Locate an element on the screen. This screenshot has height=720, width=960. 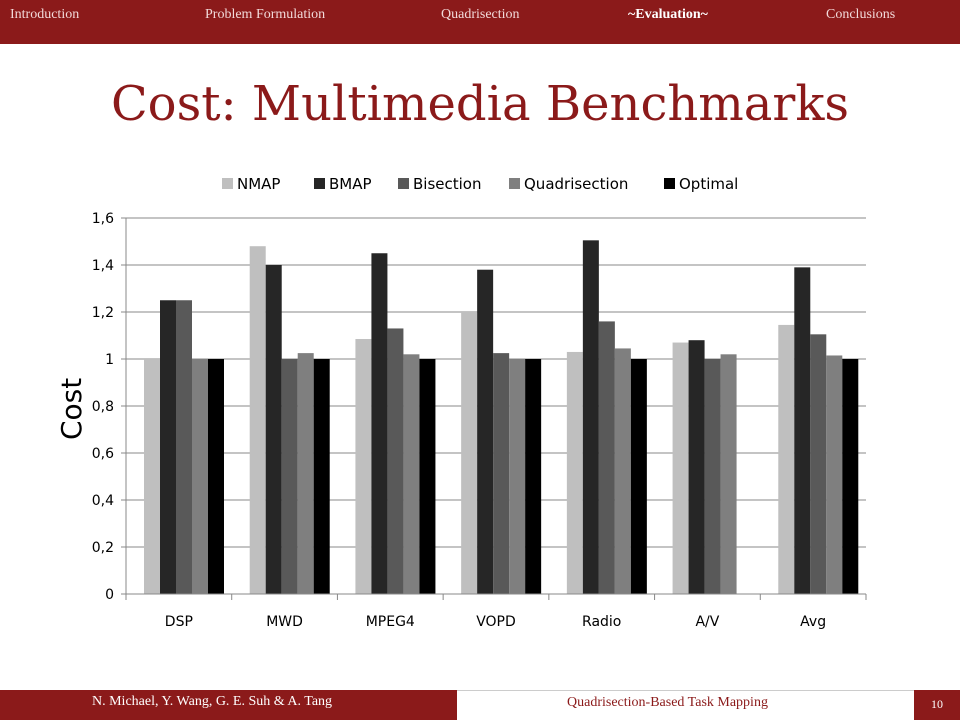
bar-bmap-av is located at coordinates (696, 467).